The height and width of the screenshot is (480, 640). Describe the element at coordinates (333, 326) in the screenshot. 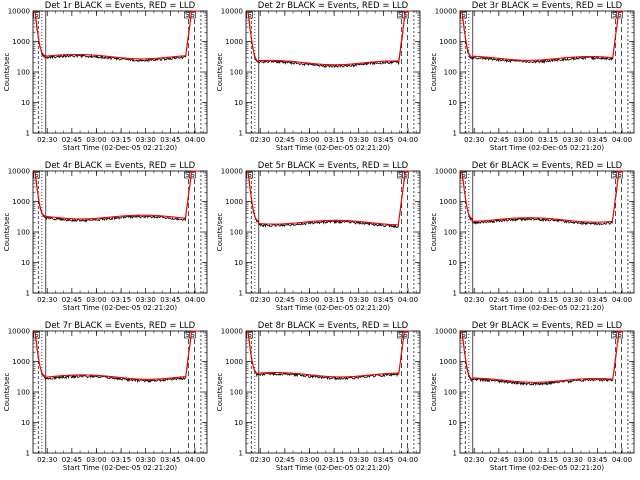

I see `chart-title: Det 8r BLACK = Events, RED = LLD` at that location.